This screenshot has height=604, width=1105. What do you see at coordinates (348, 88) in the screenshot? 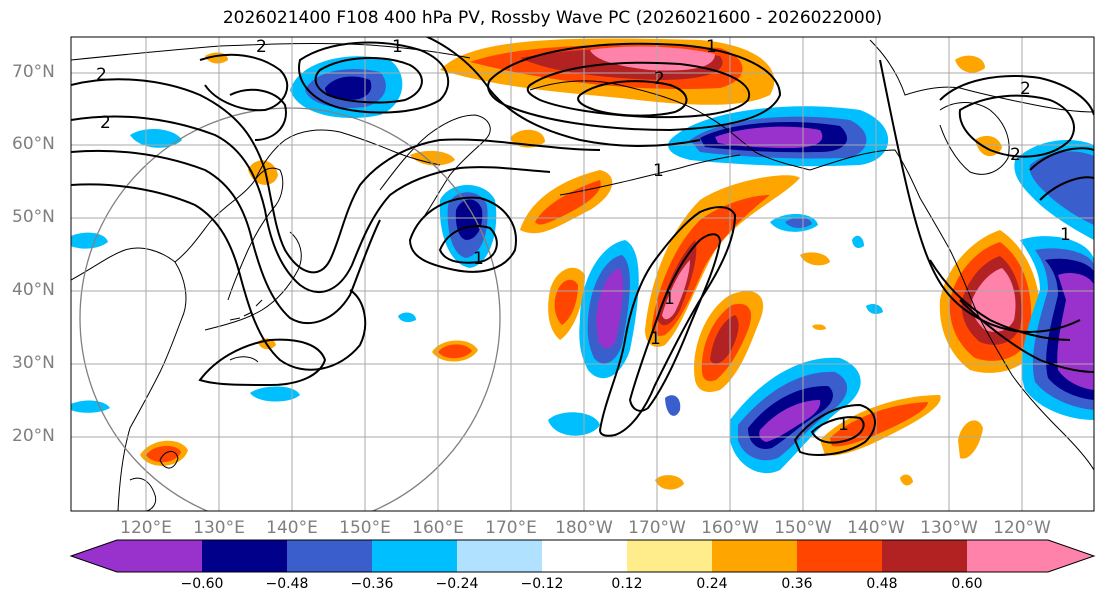
I see `negative-anomaly-siberia-core` at bounding box center [348, 88].